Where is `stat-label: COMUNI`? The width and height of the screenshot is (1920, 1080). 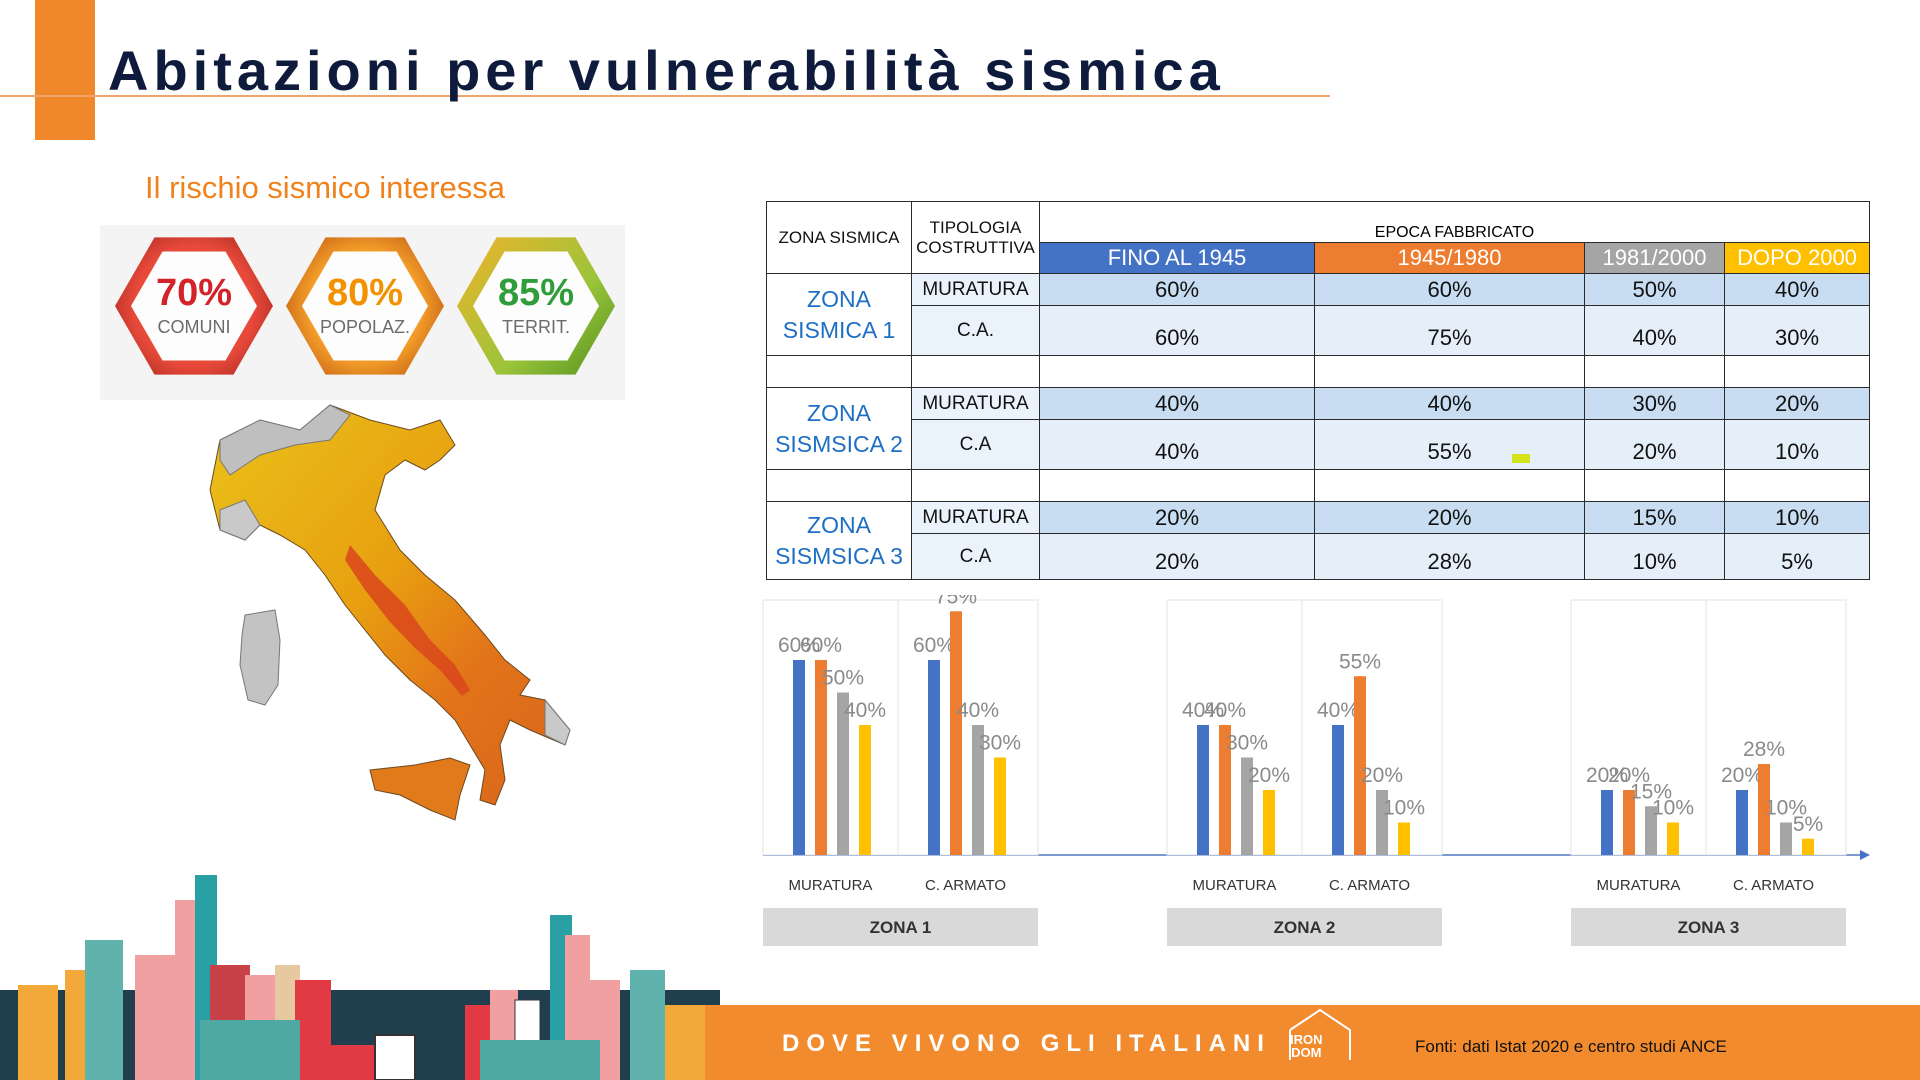
stat-label: COMUNI is located at coordinates (194, 327).